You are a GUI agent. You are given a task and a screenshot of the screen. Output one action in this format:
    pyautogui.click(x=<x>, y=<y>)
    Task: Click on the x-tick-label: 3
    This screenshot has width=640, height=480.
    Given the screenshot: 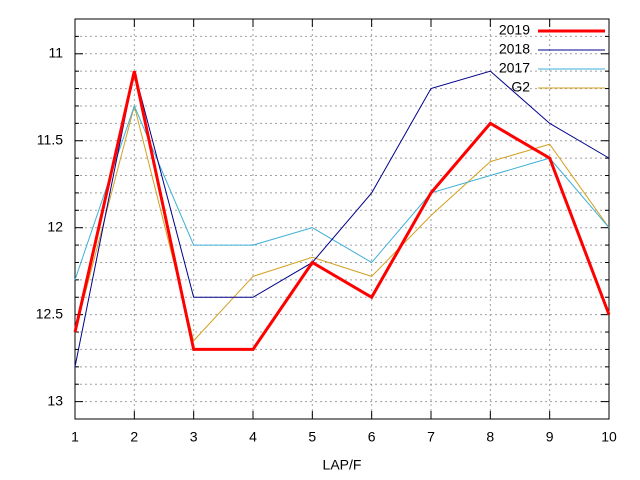 What is the action you would take?
    pyautogui.click(x=194, y=437)
    